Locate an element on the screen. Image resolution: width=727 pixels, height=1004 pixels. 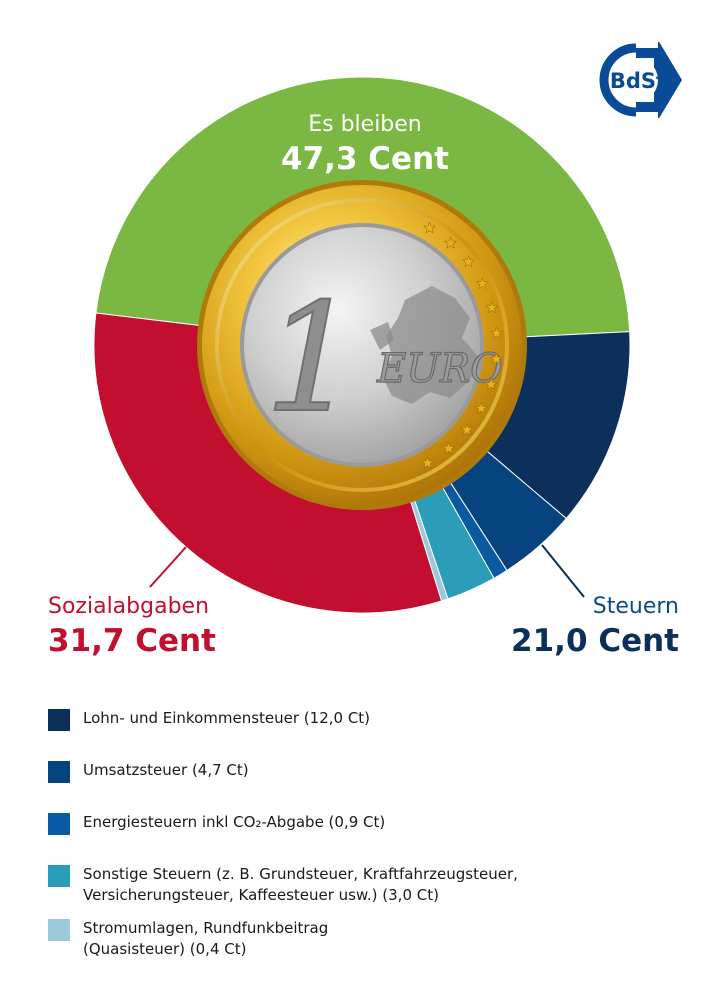
legend-label: Energiesteuern inkl CO₂-Abgabe (0,9 Ct) is located at coordinates (343, 822).